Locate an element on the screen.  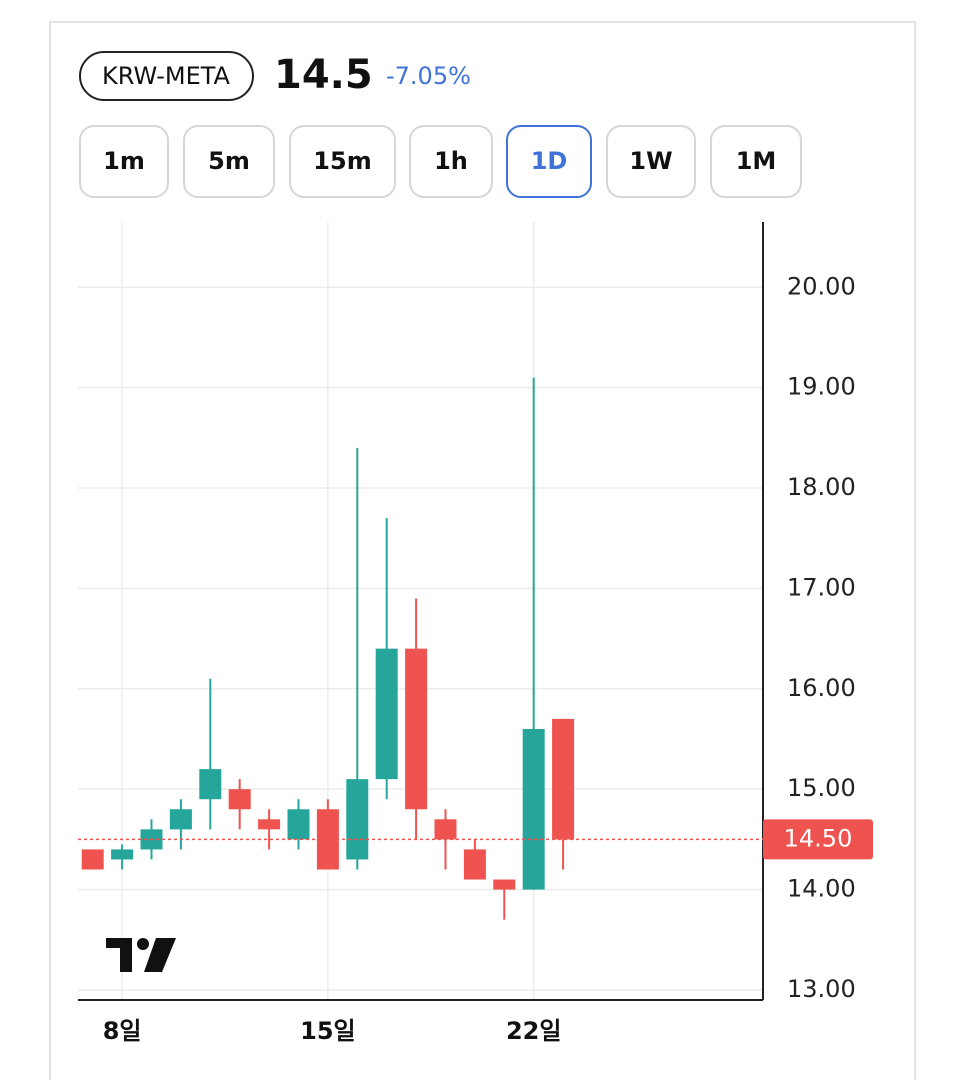
last-price-box is located at coordinates (818, 839).